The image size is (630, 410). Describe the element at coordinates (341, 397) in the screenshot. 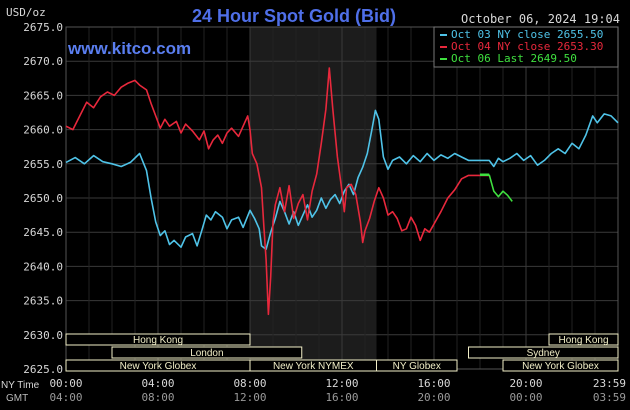

I see `x-tick-gmt: 16:00` at that location.